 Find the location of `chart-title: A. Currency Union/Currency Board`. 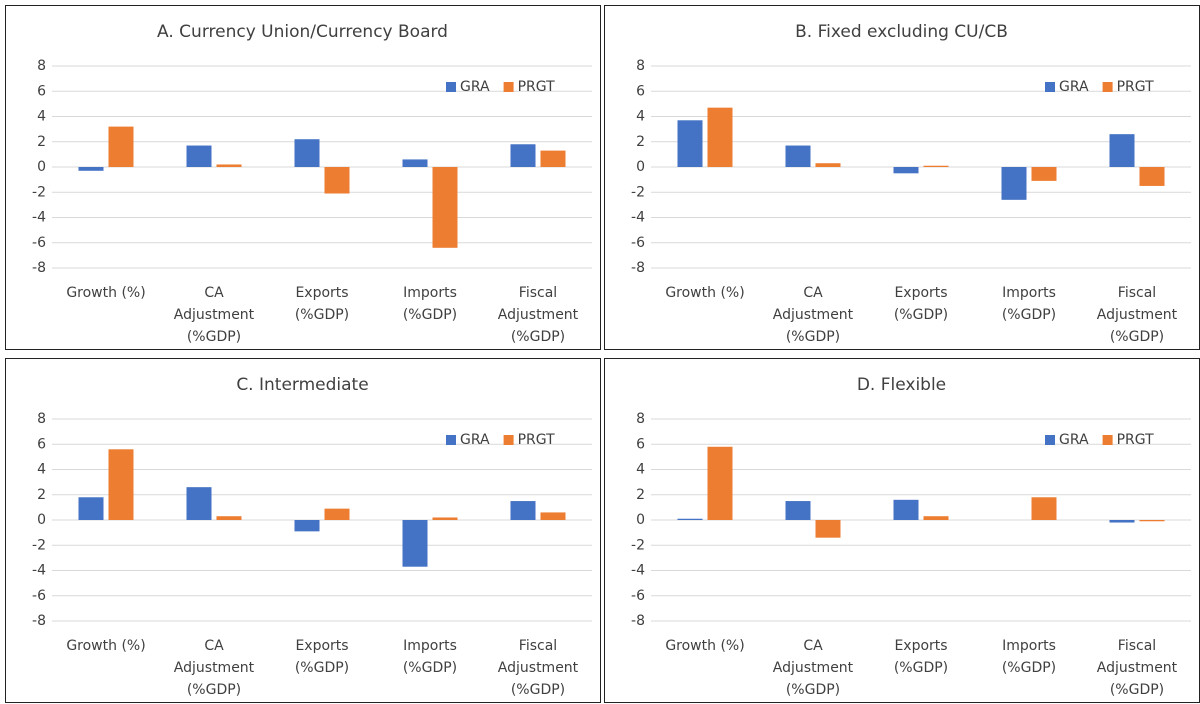

chart-title: A. Currency Union/Currency Board is located at coordinates (302, 32).